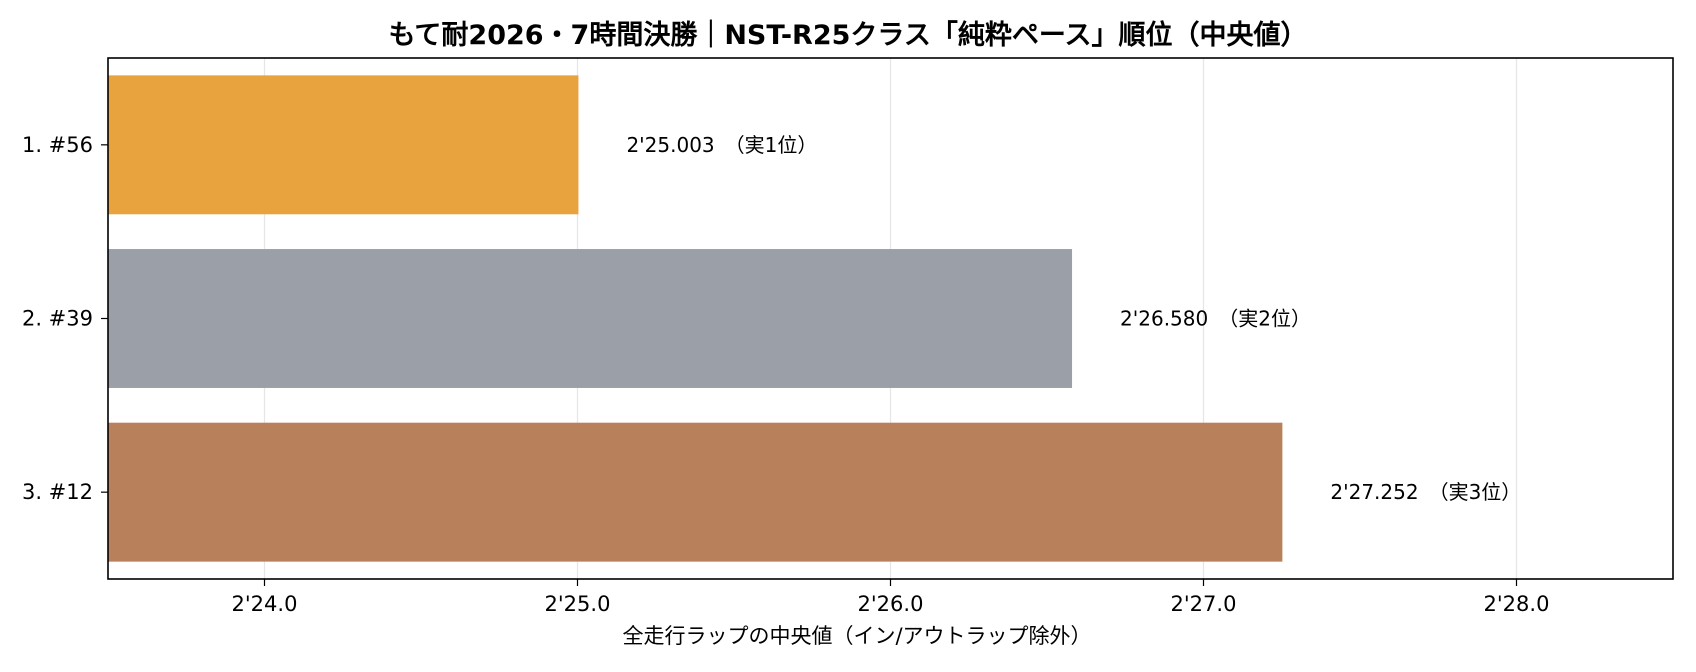 This screenshot has width=1696, height=672. Describe the element at coordinates (1215, 319) in the screenshot. I see `bar-value-label: 2'26.580 （実2位）` at that location.